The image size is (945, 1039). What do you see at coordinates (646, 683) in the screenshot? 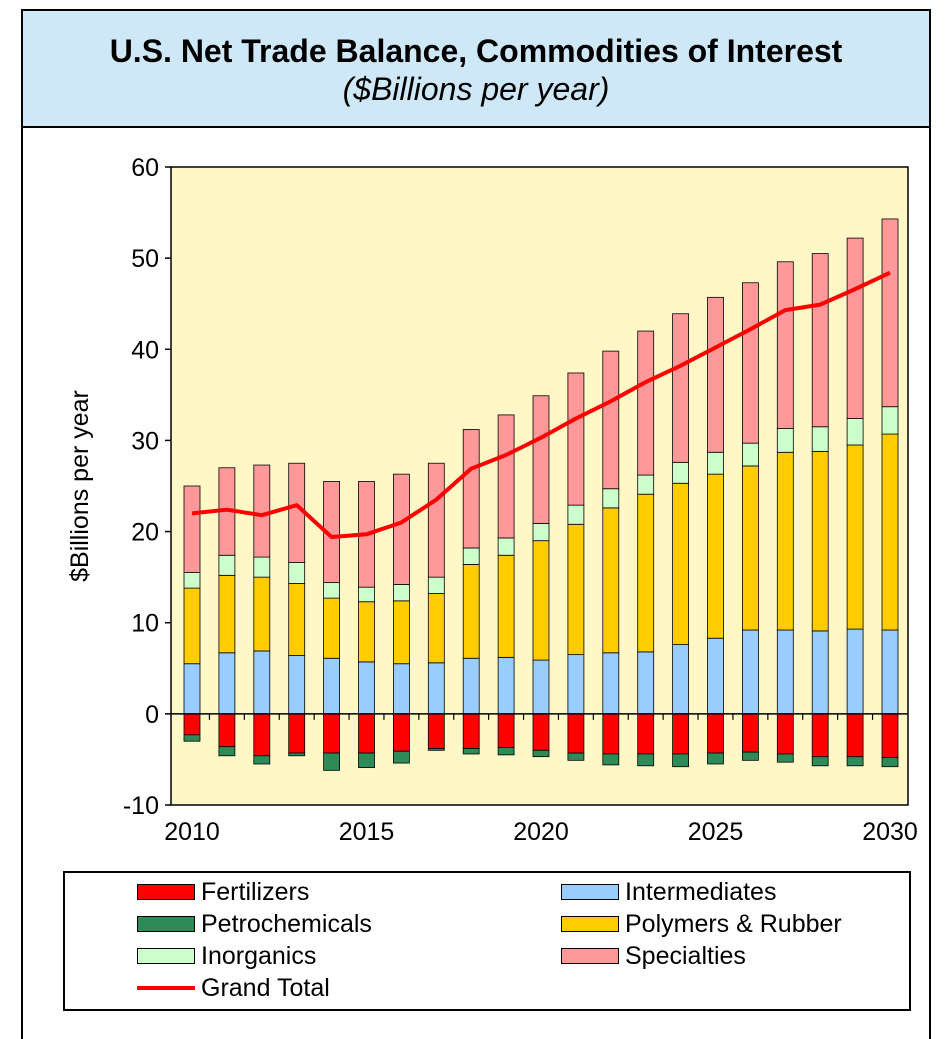
I see `bar-intermediates-2023` at bounding box center [646, 683].